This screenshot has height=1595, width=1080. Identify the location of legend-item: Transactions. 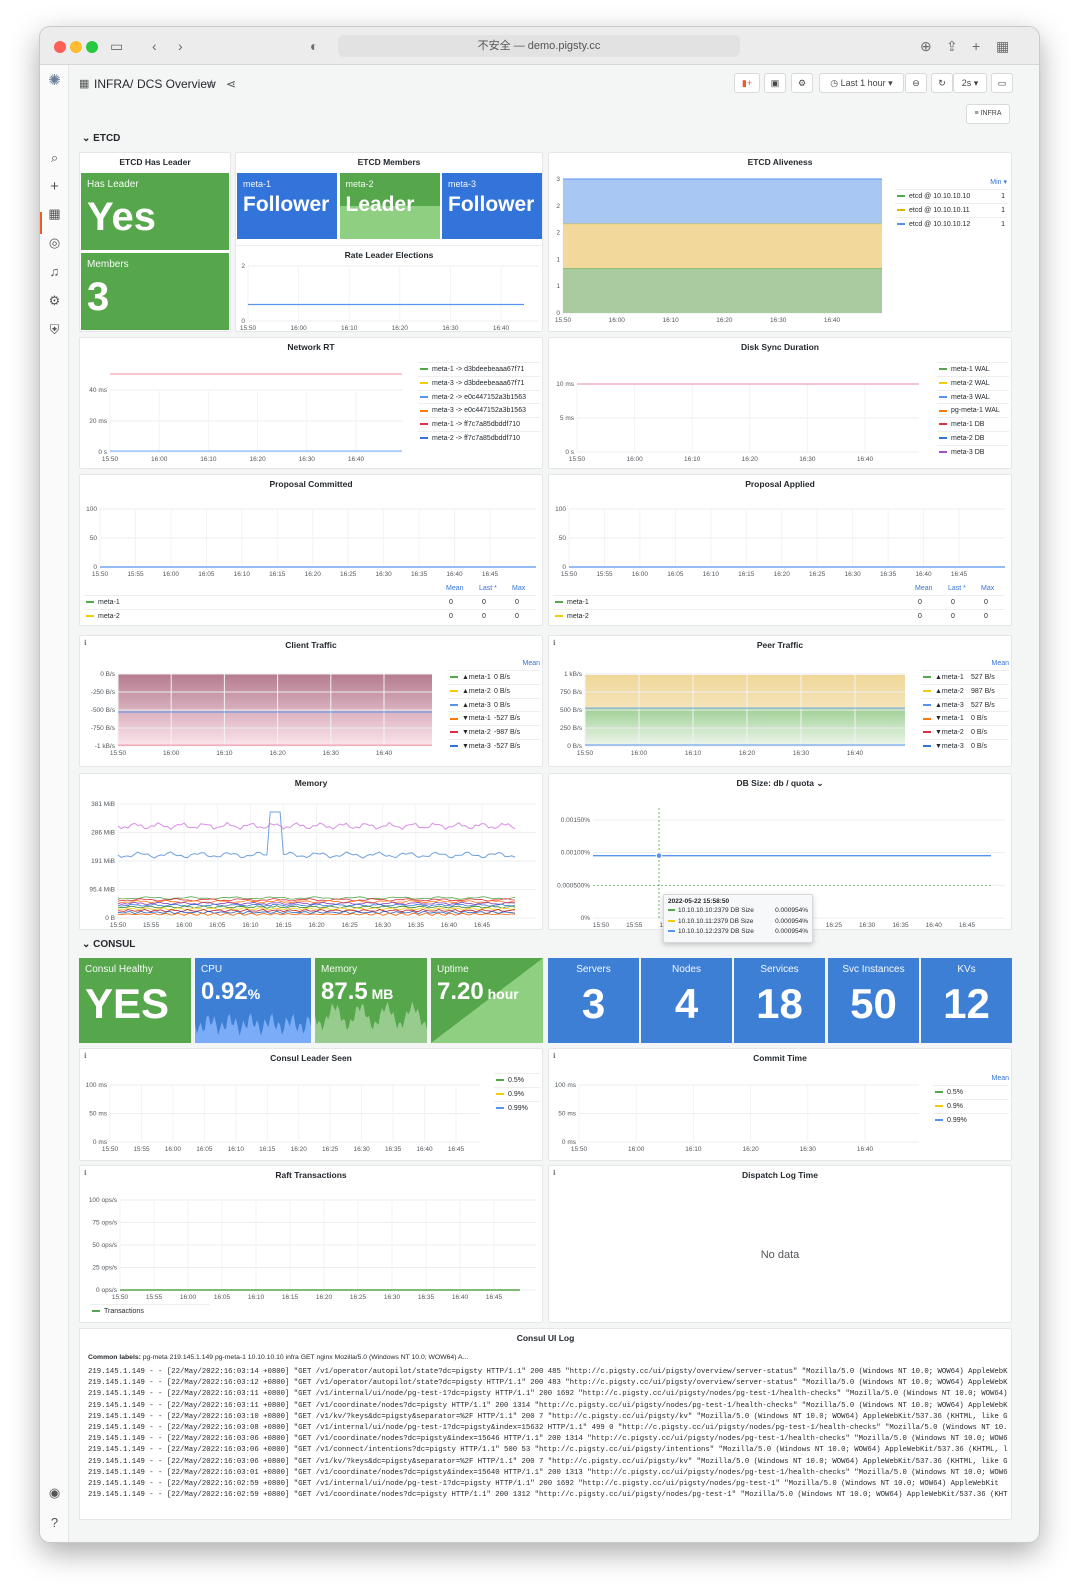
(150, 1311).